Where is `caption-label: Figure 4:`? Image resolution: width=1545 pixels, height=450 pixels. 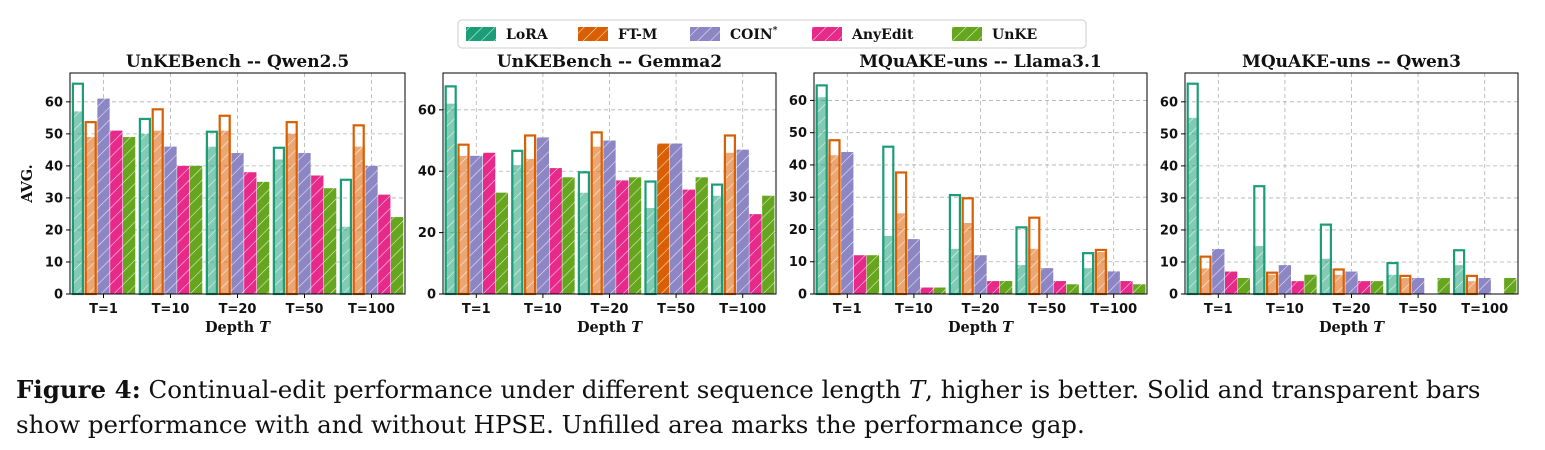 caption-label: Figure 4: is located at coordinates (78, 389).